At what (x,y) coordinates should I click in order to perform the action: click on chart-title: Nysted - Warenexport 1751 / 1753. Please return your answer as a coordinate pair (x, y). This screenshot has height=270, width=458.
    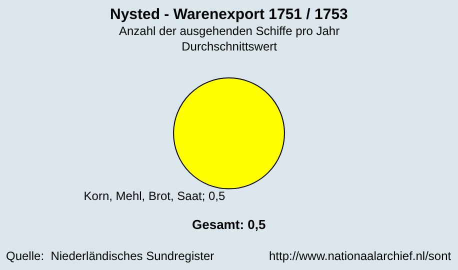
    Looking at the image, I should click on (229, 14).